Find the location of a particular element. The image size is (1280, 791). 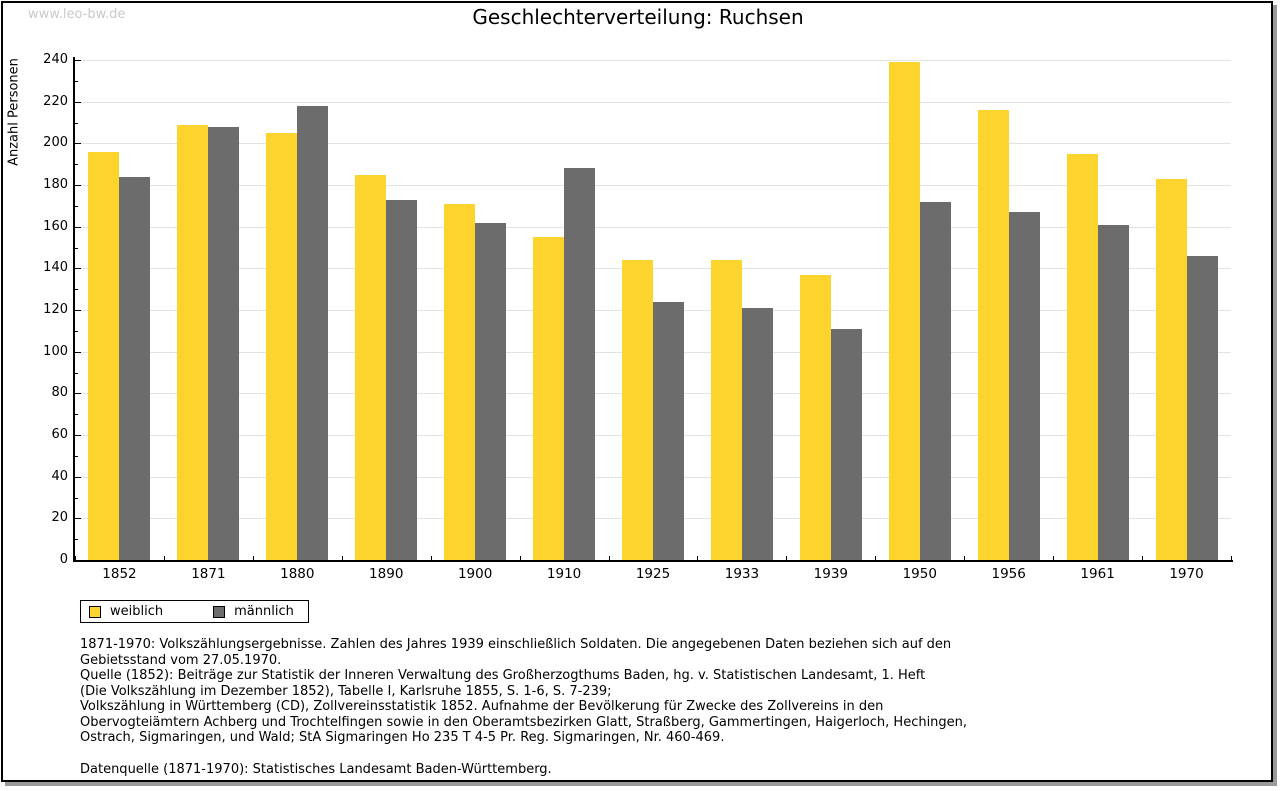

bar-group-1961 is located at coordinates (1097, 310).